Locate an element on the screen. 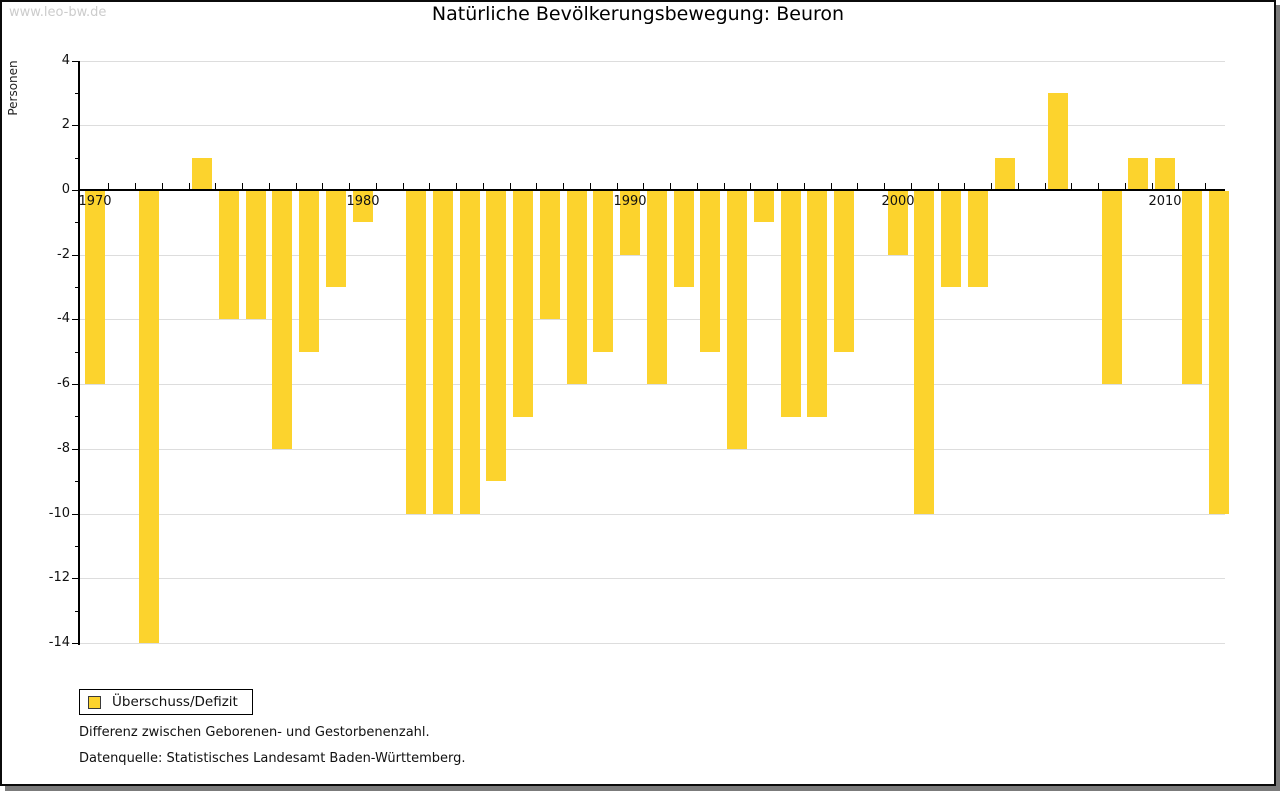  bar-2004 is located at coordinates (1004, 173).